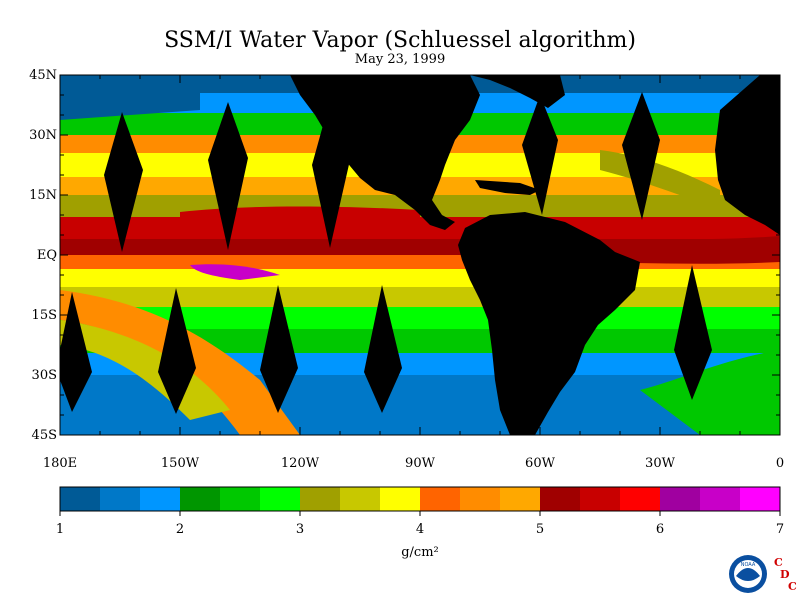 This screenshot has height=600, width=800. I want to click on lat-label: 30S, so click(44, 375).